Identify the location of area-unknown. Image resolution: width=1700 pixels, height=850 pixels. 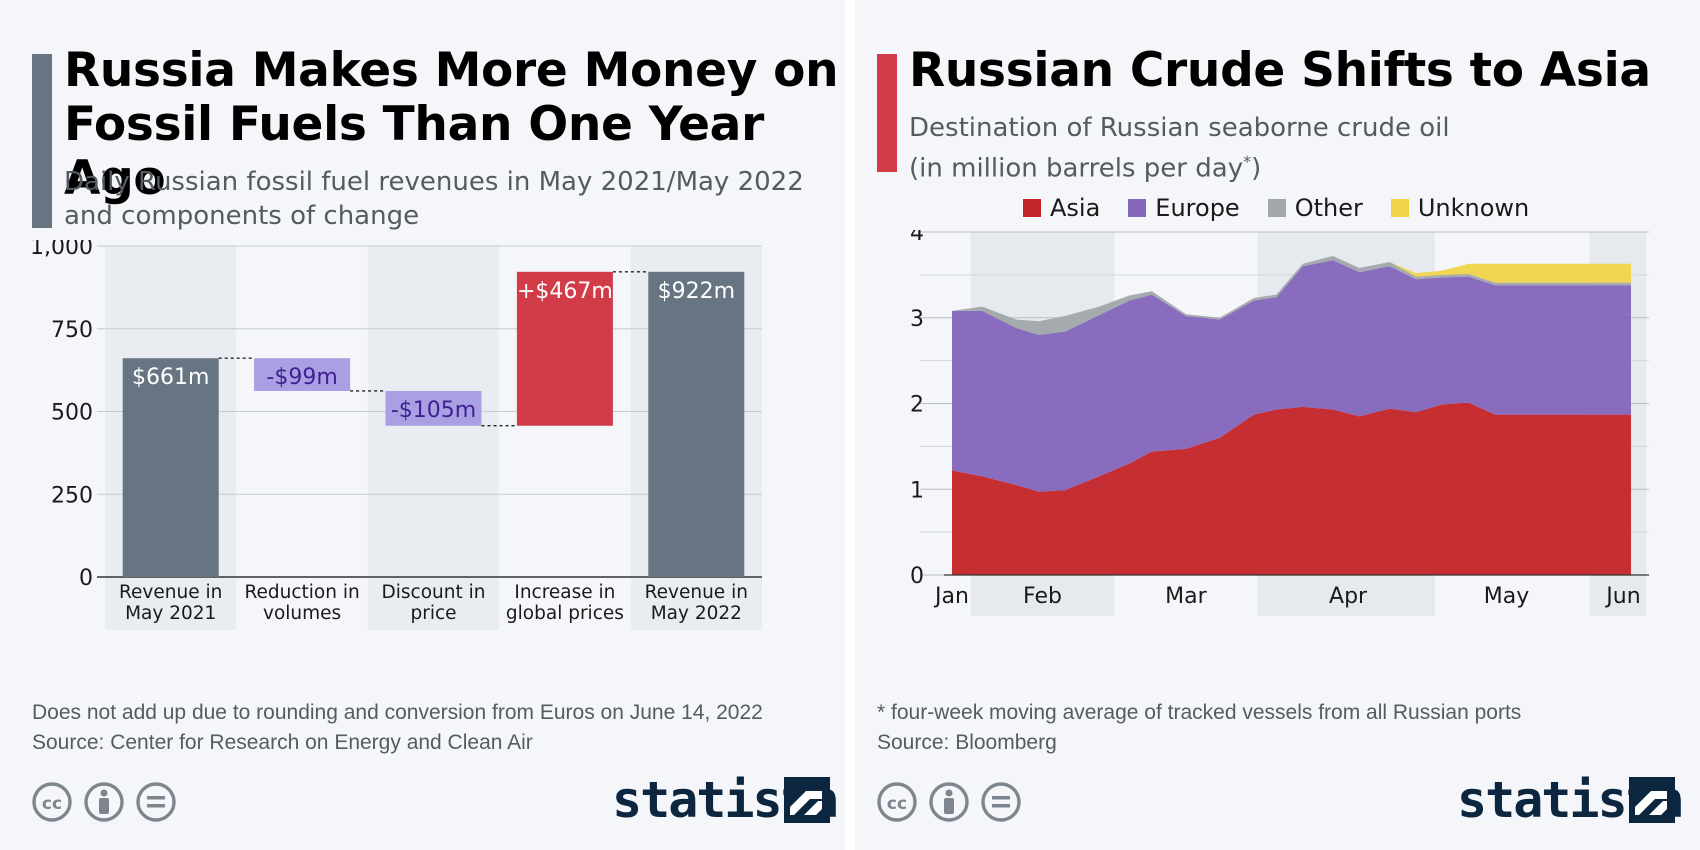
(1291, 289).